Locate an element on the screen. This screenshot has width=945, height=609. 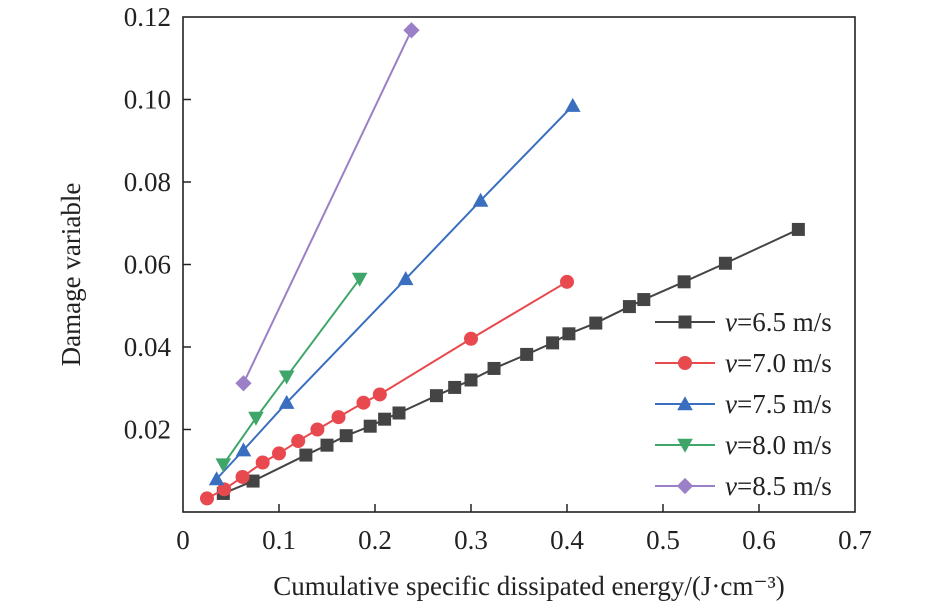
legend-item: v=6.5 m/s is located at coordinates (743, 322).